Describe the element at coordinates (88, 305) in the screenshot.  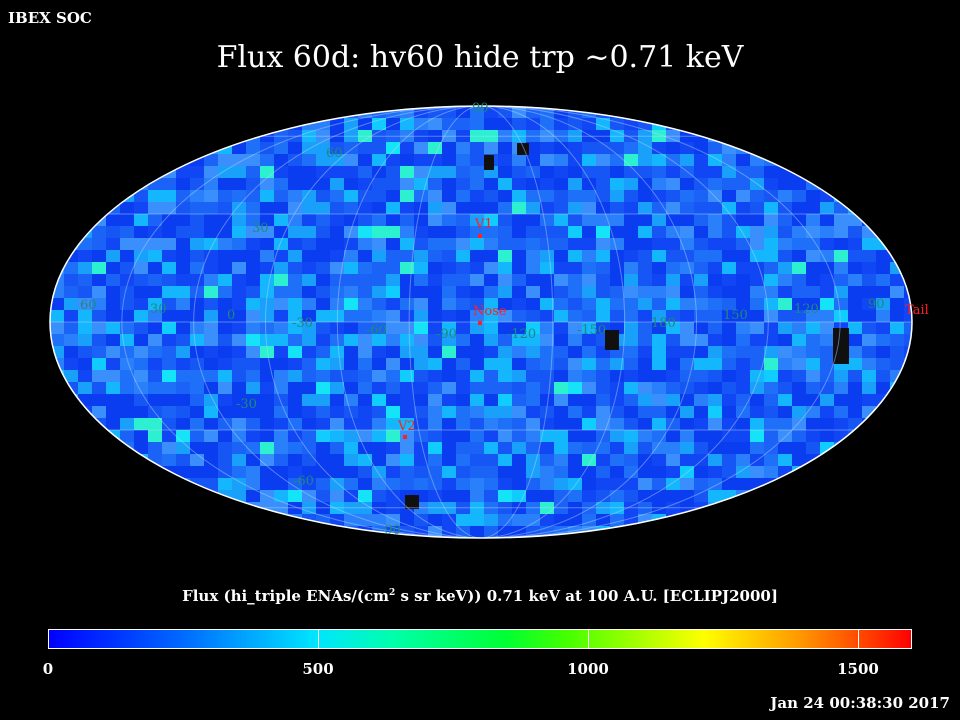
I see `lon-label-60: 60` at that location.